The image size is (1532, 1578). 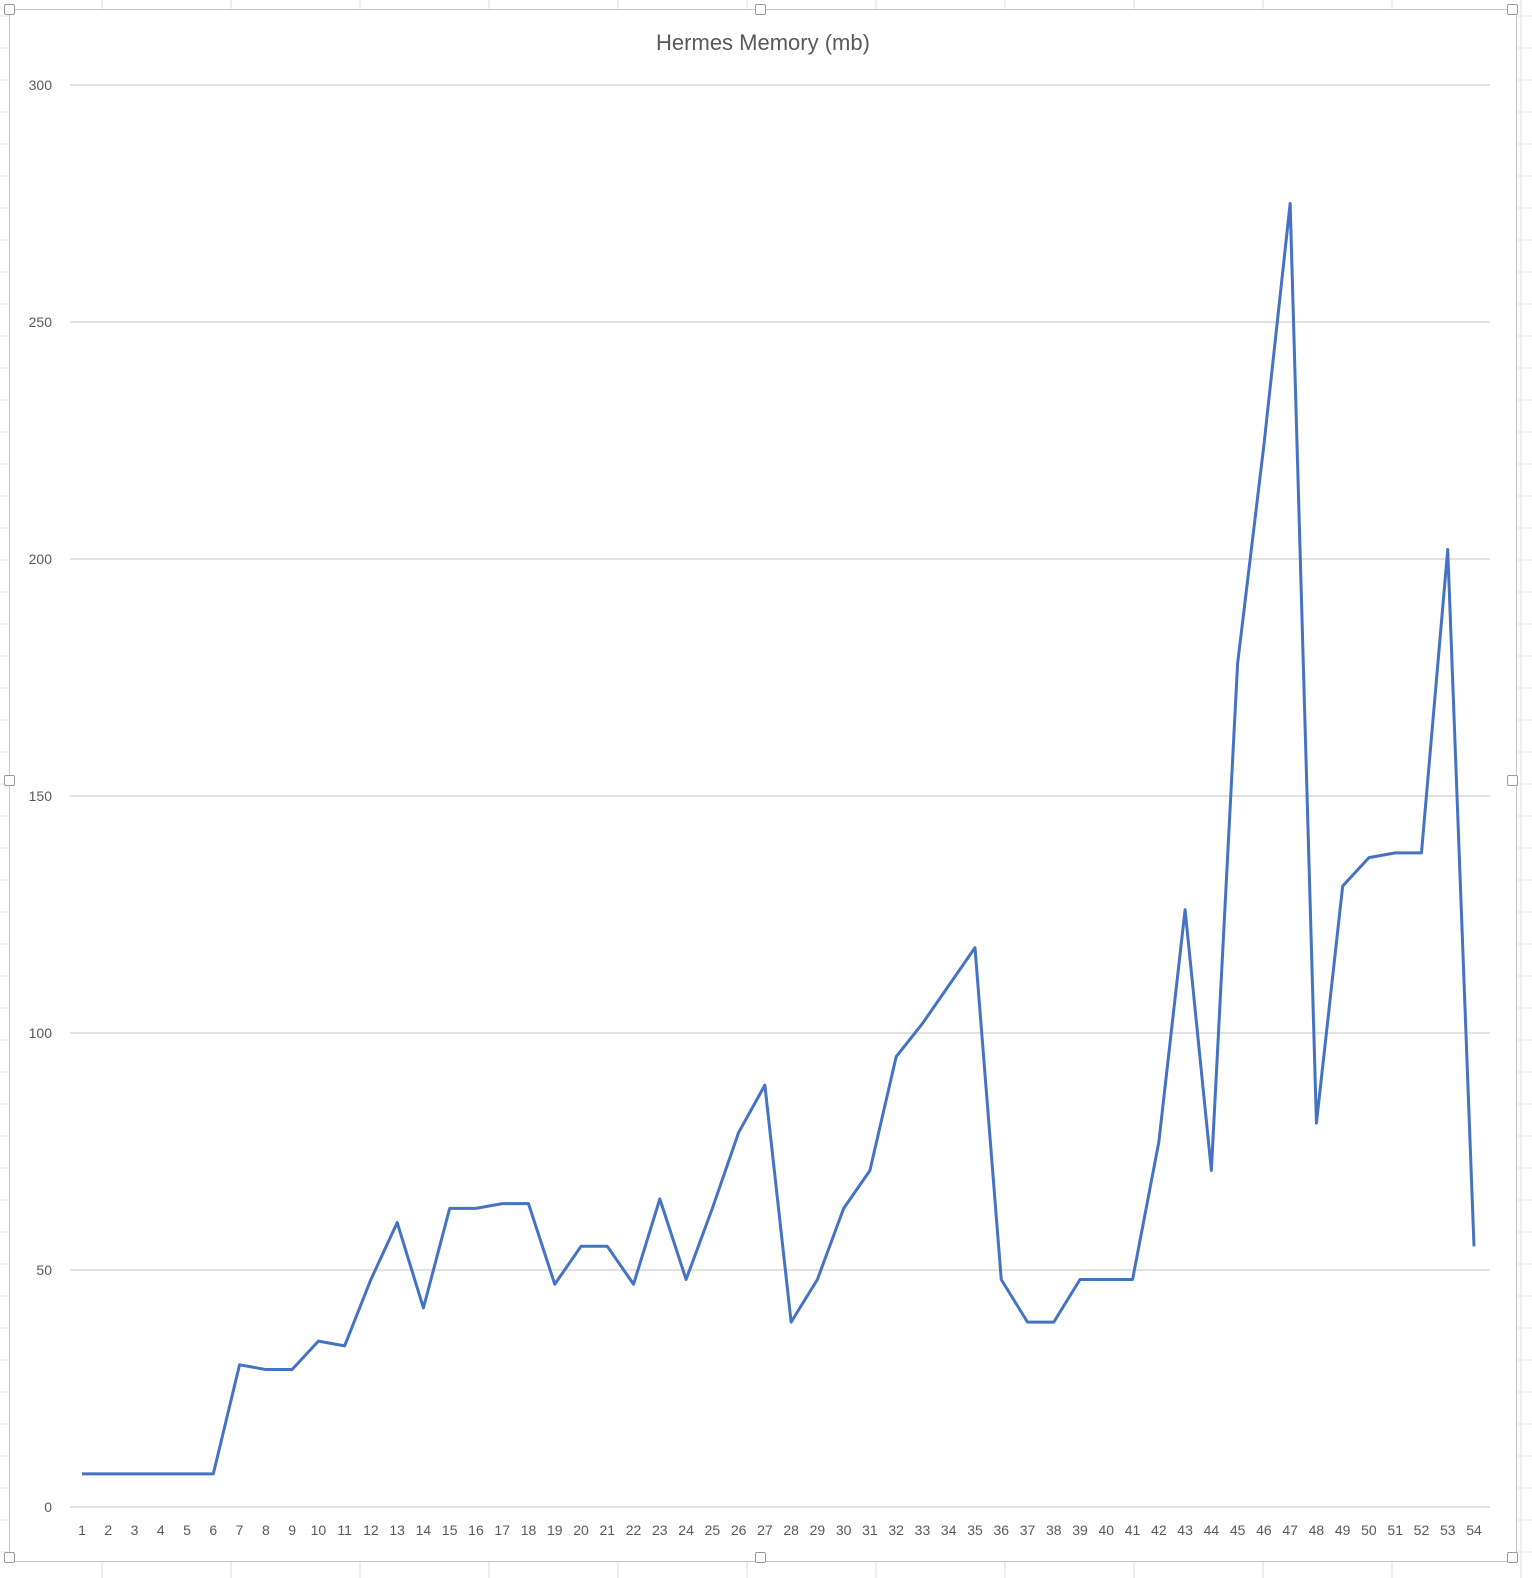 What do you see at coordinates (41, 322) in the screenshot?
I see `y-tick-label: 250` at bounding box center [41, 322].